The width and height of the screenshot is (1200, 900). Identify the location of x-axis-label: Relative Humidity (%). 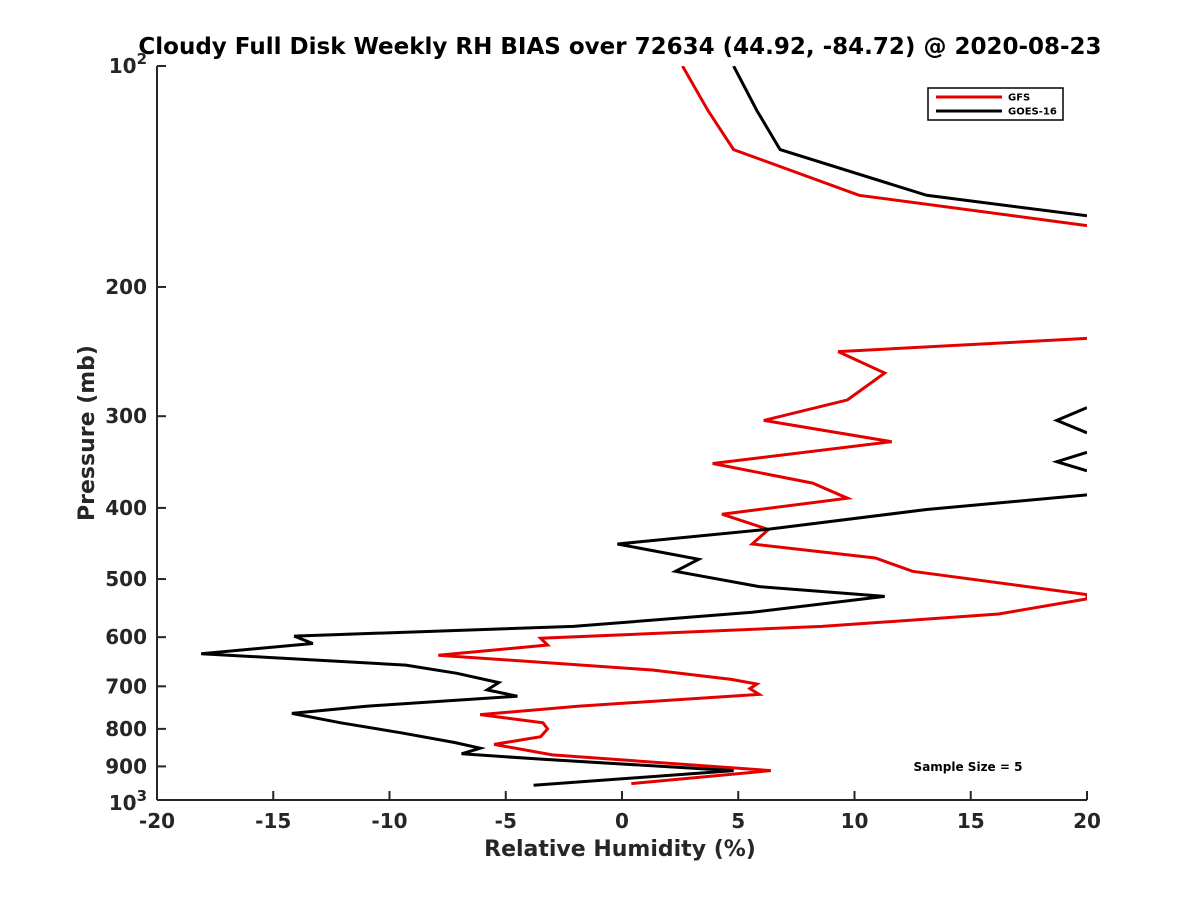
(620, 849).